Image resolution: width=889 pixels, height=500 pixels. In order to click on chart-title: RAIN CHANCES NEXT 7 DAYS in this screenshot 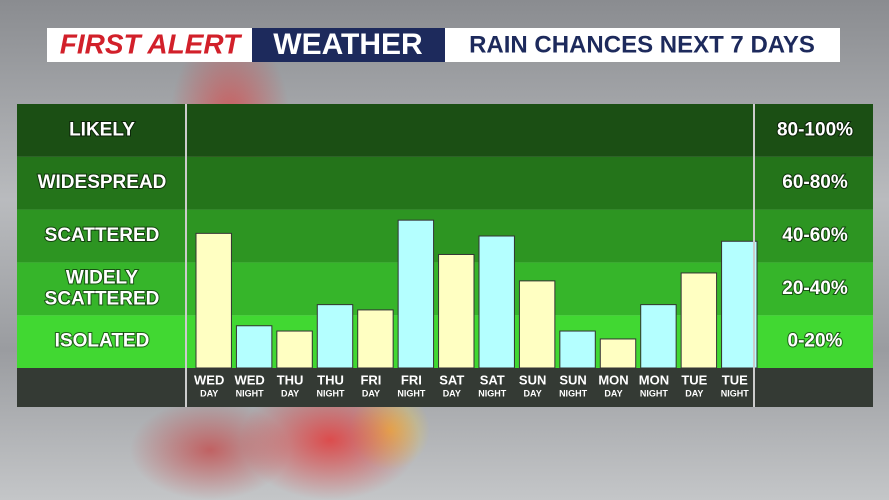, I will do `click(642, 44)`.